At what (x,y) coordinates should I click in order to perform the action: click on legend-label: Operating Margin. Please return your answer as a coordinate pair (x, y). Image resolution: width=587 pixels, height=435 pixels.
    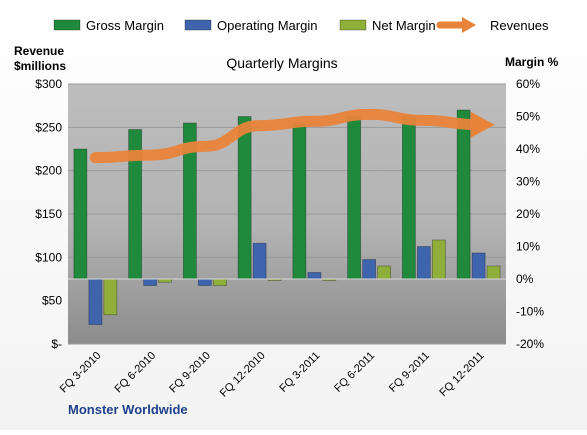
    Looking at the image, I should click on (267, 25).